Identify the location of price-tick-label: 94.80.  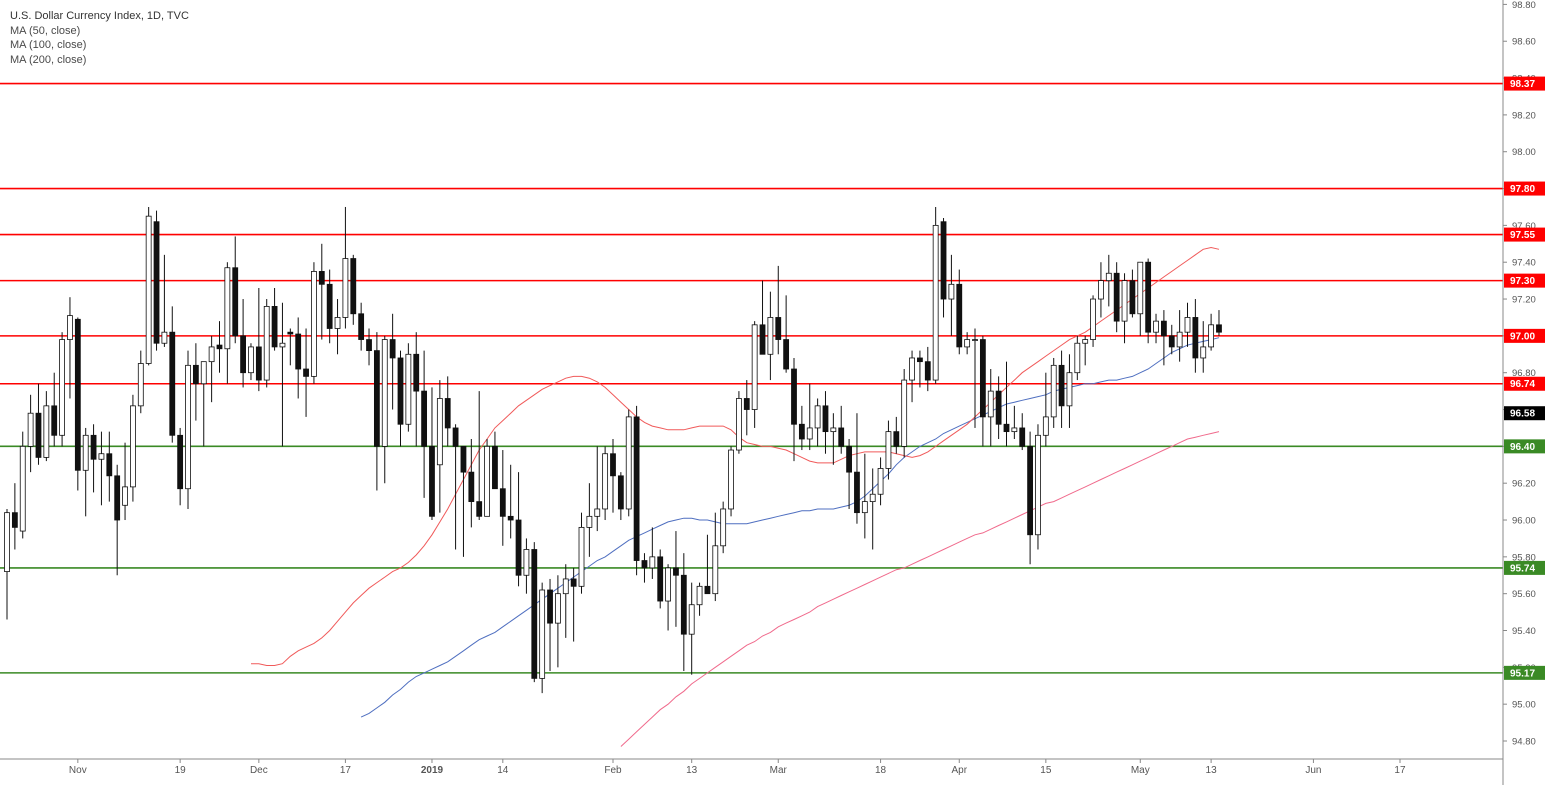
(1524, 742).